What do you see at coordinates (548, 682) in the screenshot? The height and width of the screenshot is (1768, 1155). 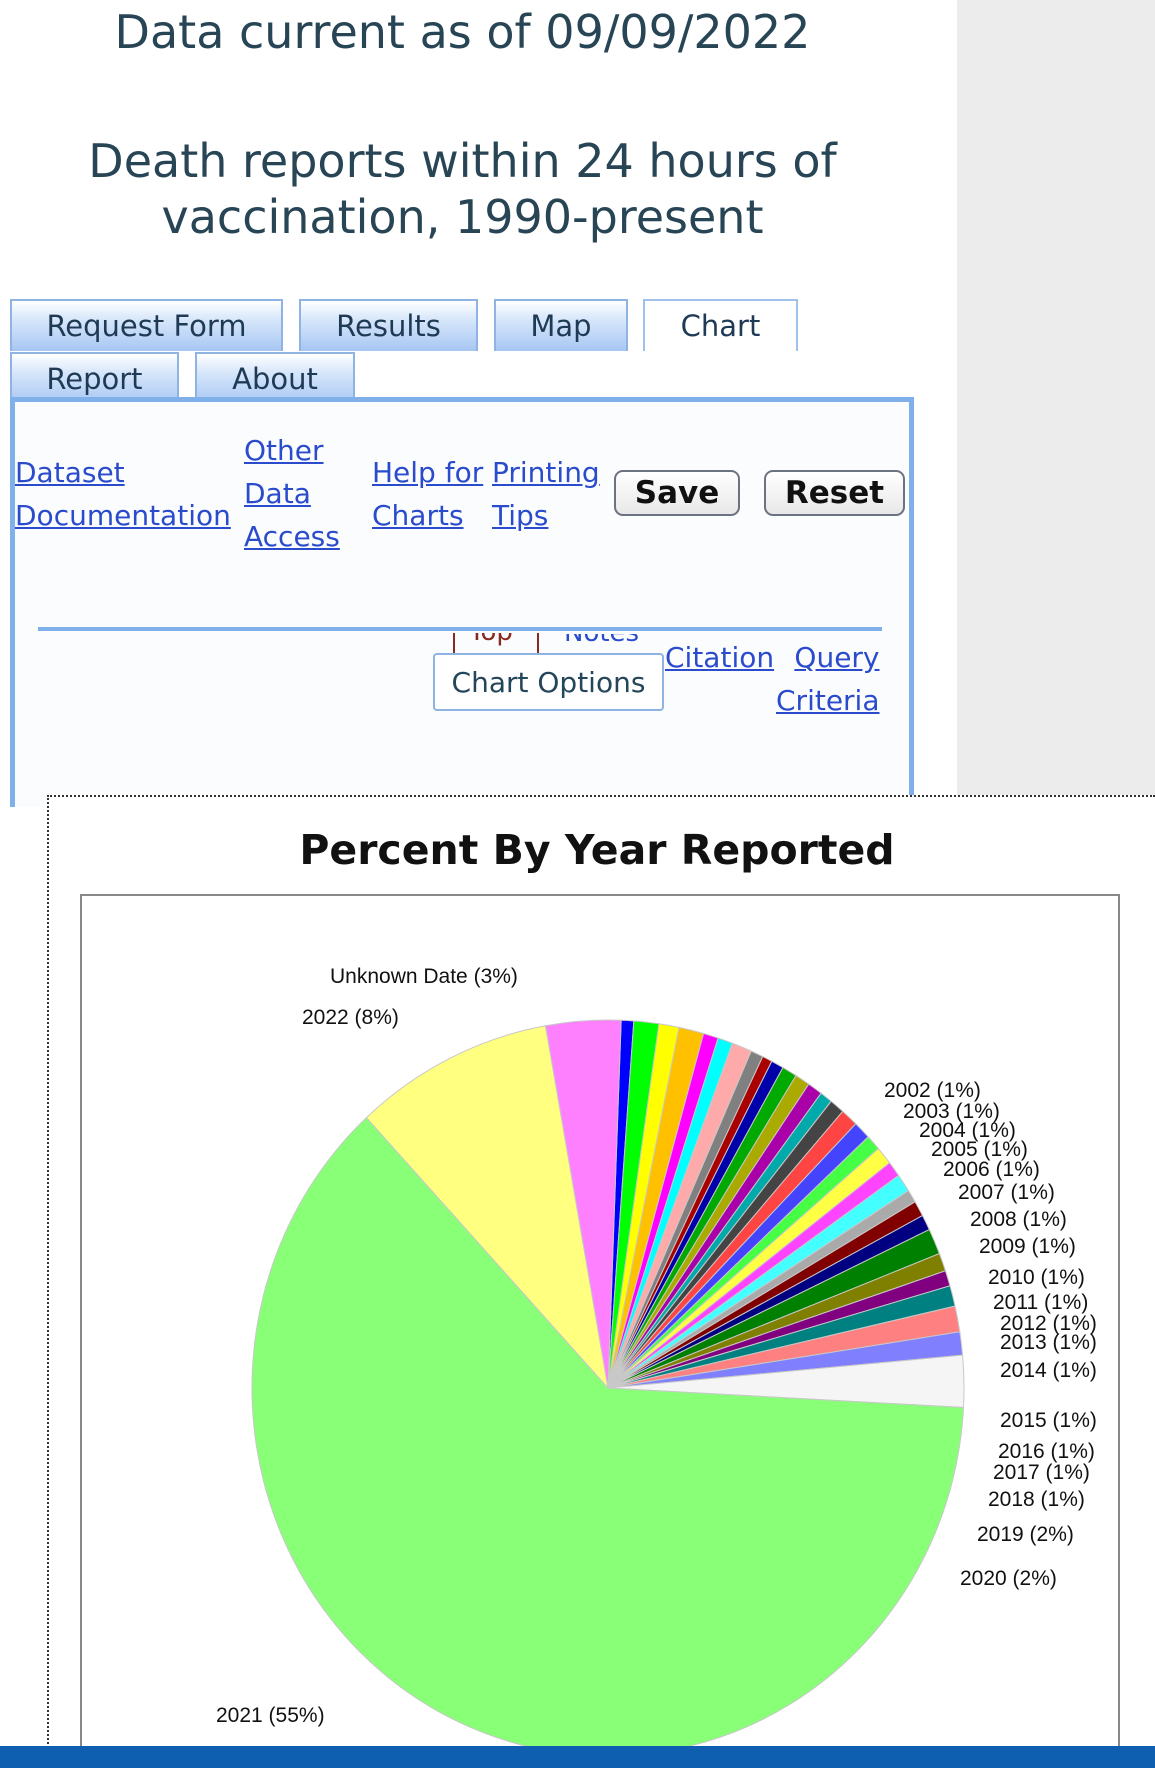 I see `chart-options-tab: Chart Options` at bounding box center [548, 682].